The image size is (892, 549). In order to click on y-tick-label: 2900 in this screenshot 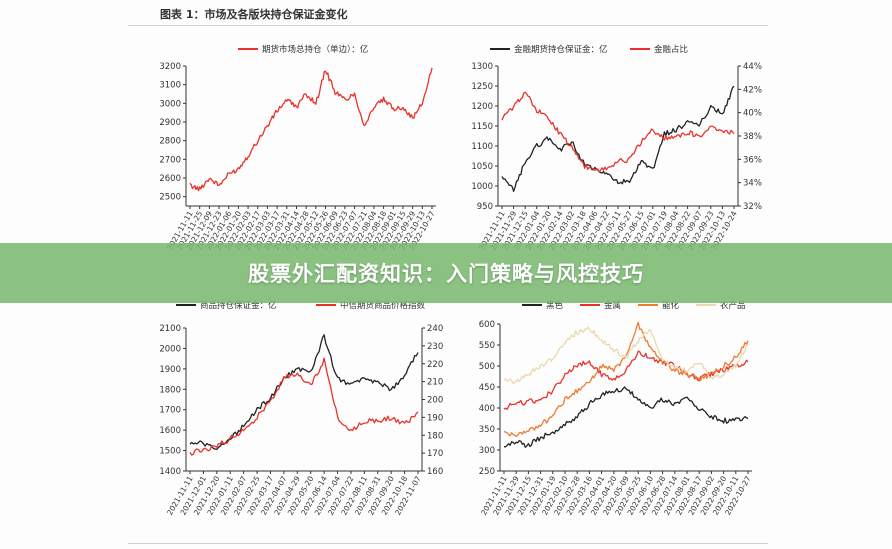, I will do `click(170, 123)`.